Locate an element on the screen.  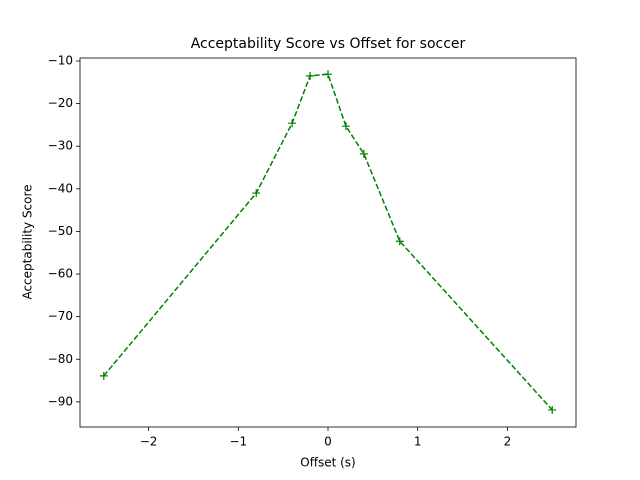
x-axis-label: Offset (s) is located at coordinates (327, 463).